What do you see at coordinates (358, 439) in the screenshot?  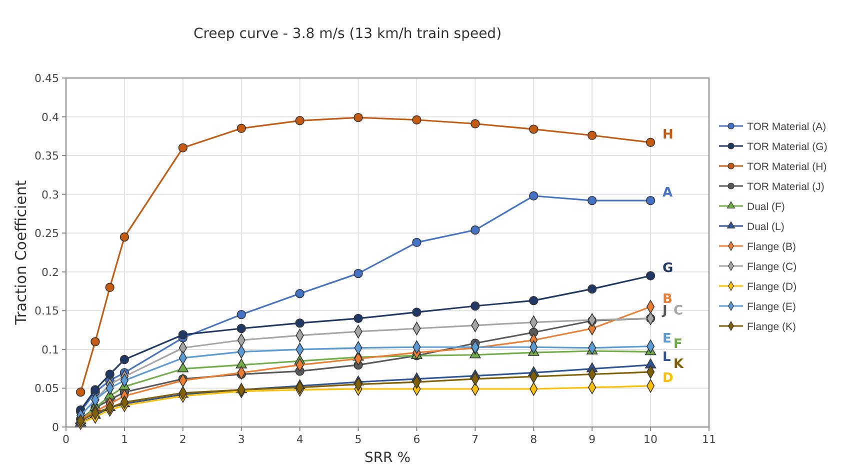 I see `x-tick-label: 5` at bounding box center [358, 439].